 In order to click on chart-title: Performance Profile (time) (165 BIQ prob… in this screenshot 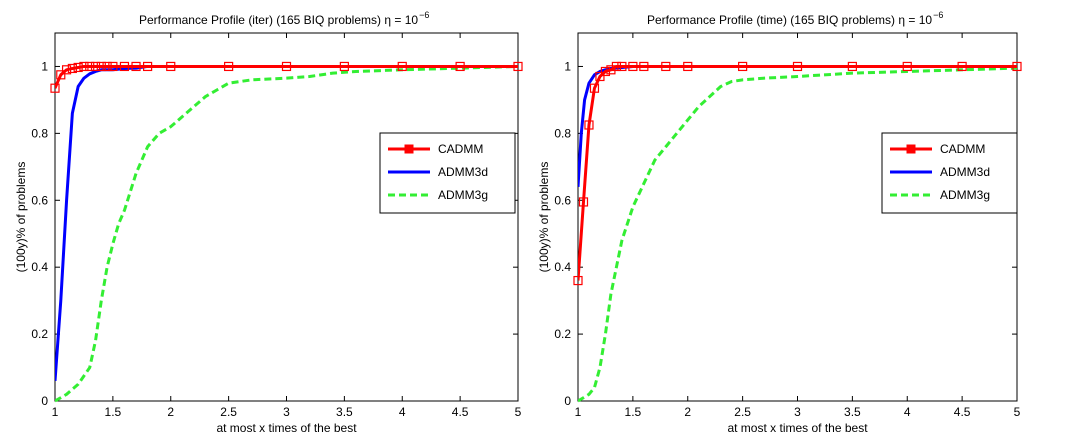, I will do `click(789, 20)`.